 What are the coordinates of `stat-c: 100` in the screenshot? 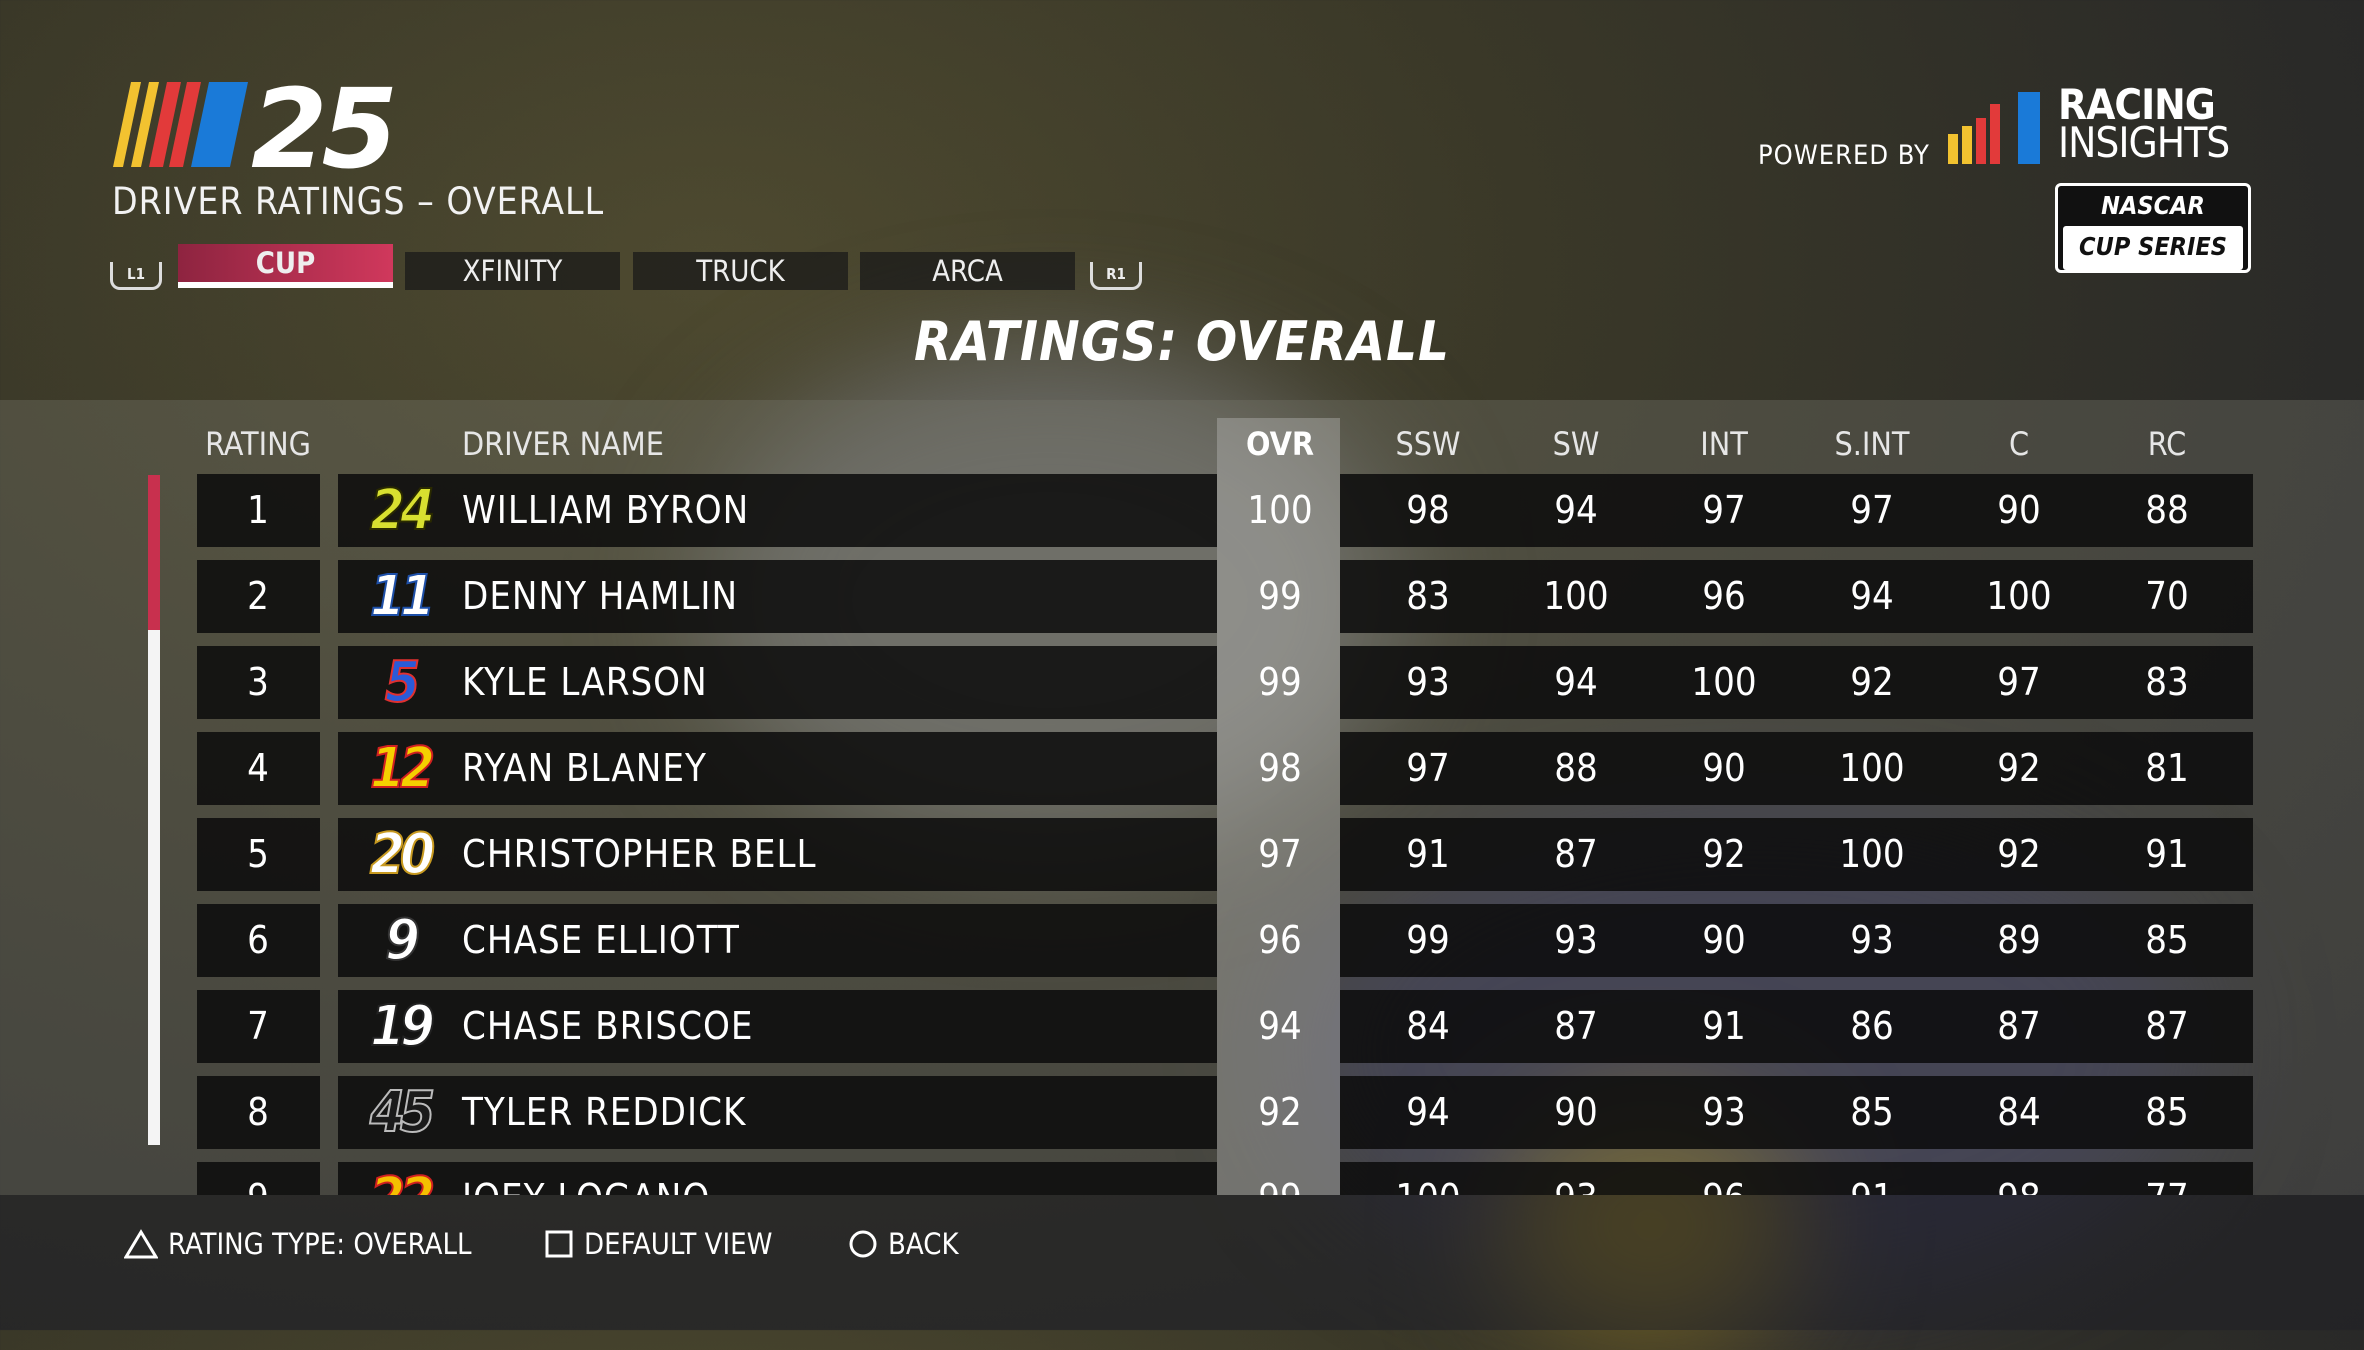 It's located at (2019, 596).